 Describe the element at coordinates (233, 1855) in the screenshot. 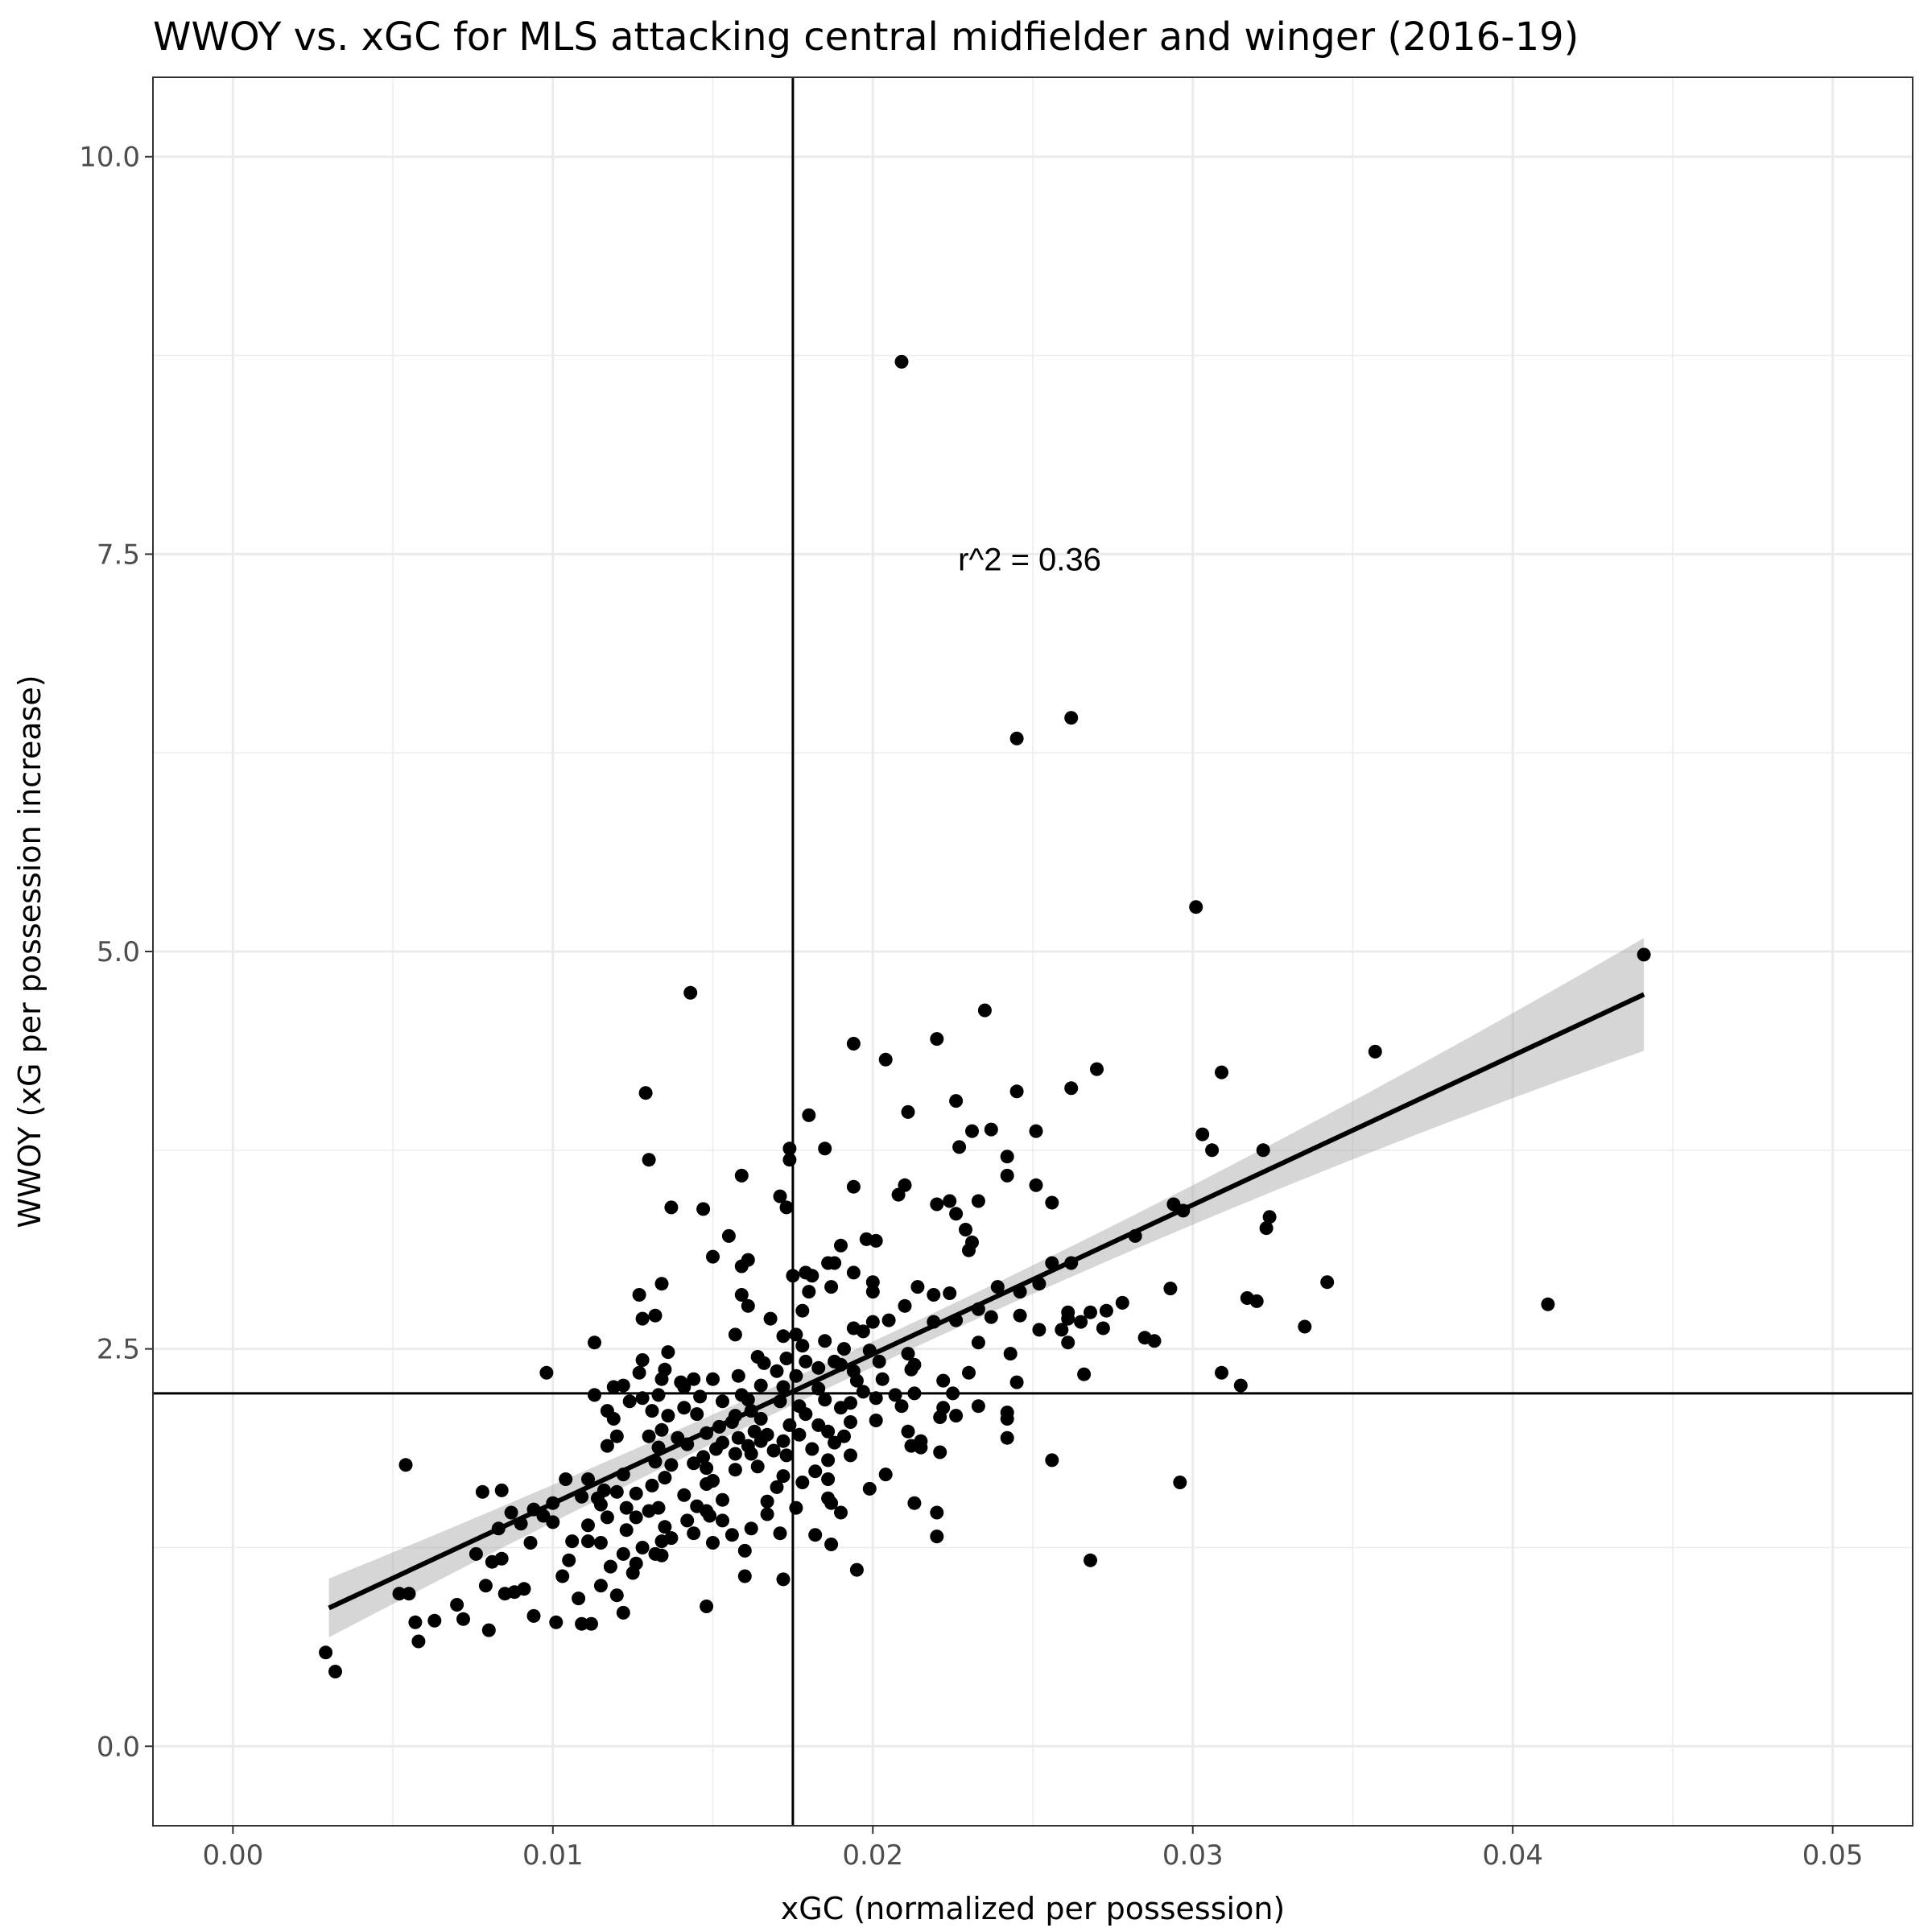

I see `x-tick-label: 0.00` at that location.